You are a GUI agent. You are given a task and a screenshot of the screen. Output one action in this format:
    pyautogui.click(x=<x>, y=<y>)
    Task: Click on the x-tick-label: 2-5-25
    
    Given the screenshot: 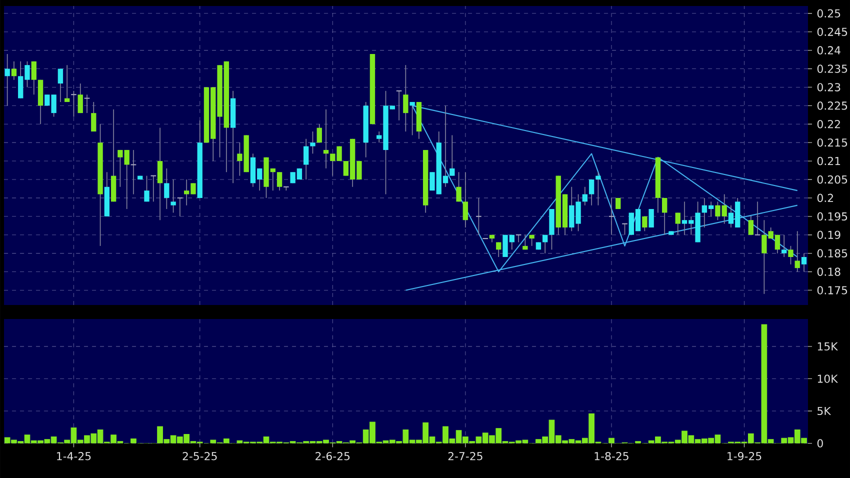 What is the action you would take?
    pyautogui.click(x=199, y=456)
    